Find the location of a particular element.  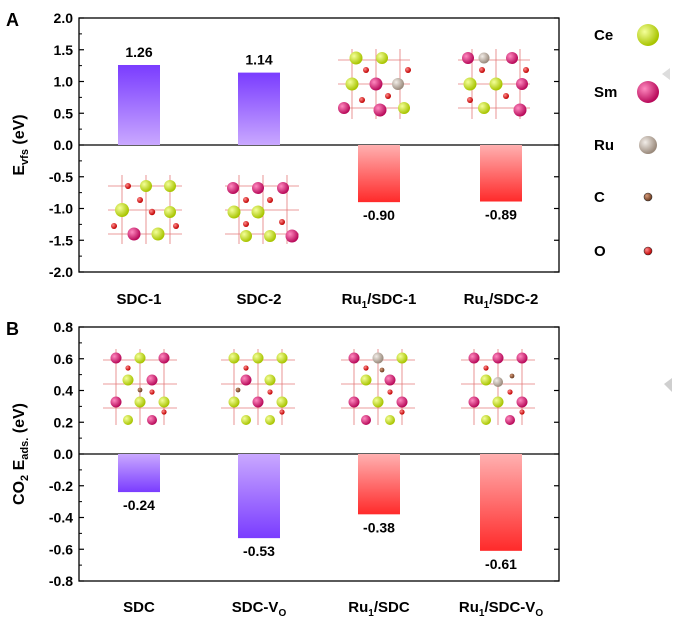

edge-artifact-top is located at coordinates (666, 74).